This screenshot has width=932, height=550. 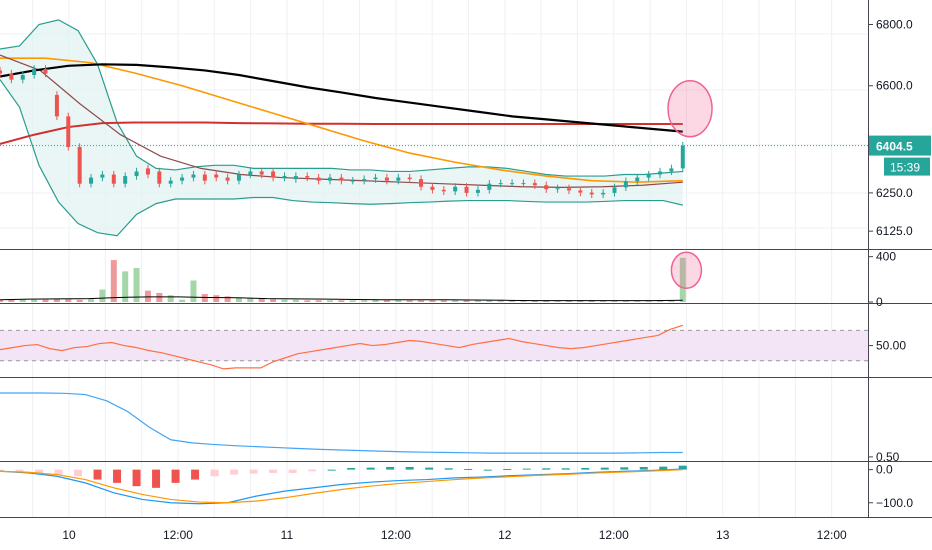 I want to click on moving-average-black, so click(x=341, y=98).